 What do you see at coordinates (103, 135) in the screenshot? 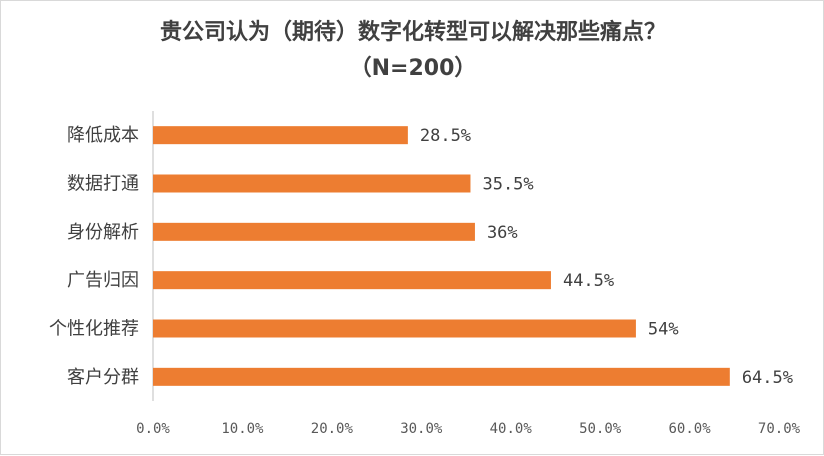
I see `category-label: 降低成本` at bounding box center [103, 135].